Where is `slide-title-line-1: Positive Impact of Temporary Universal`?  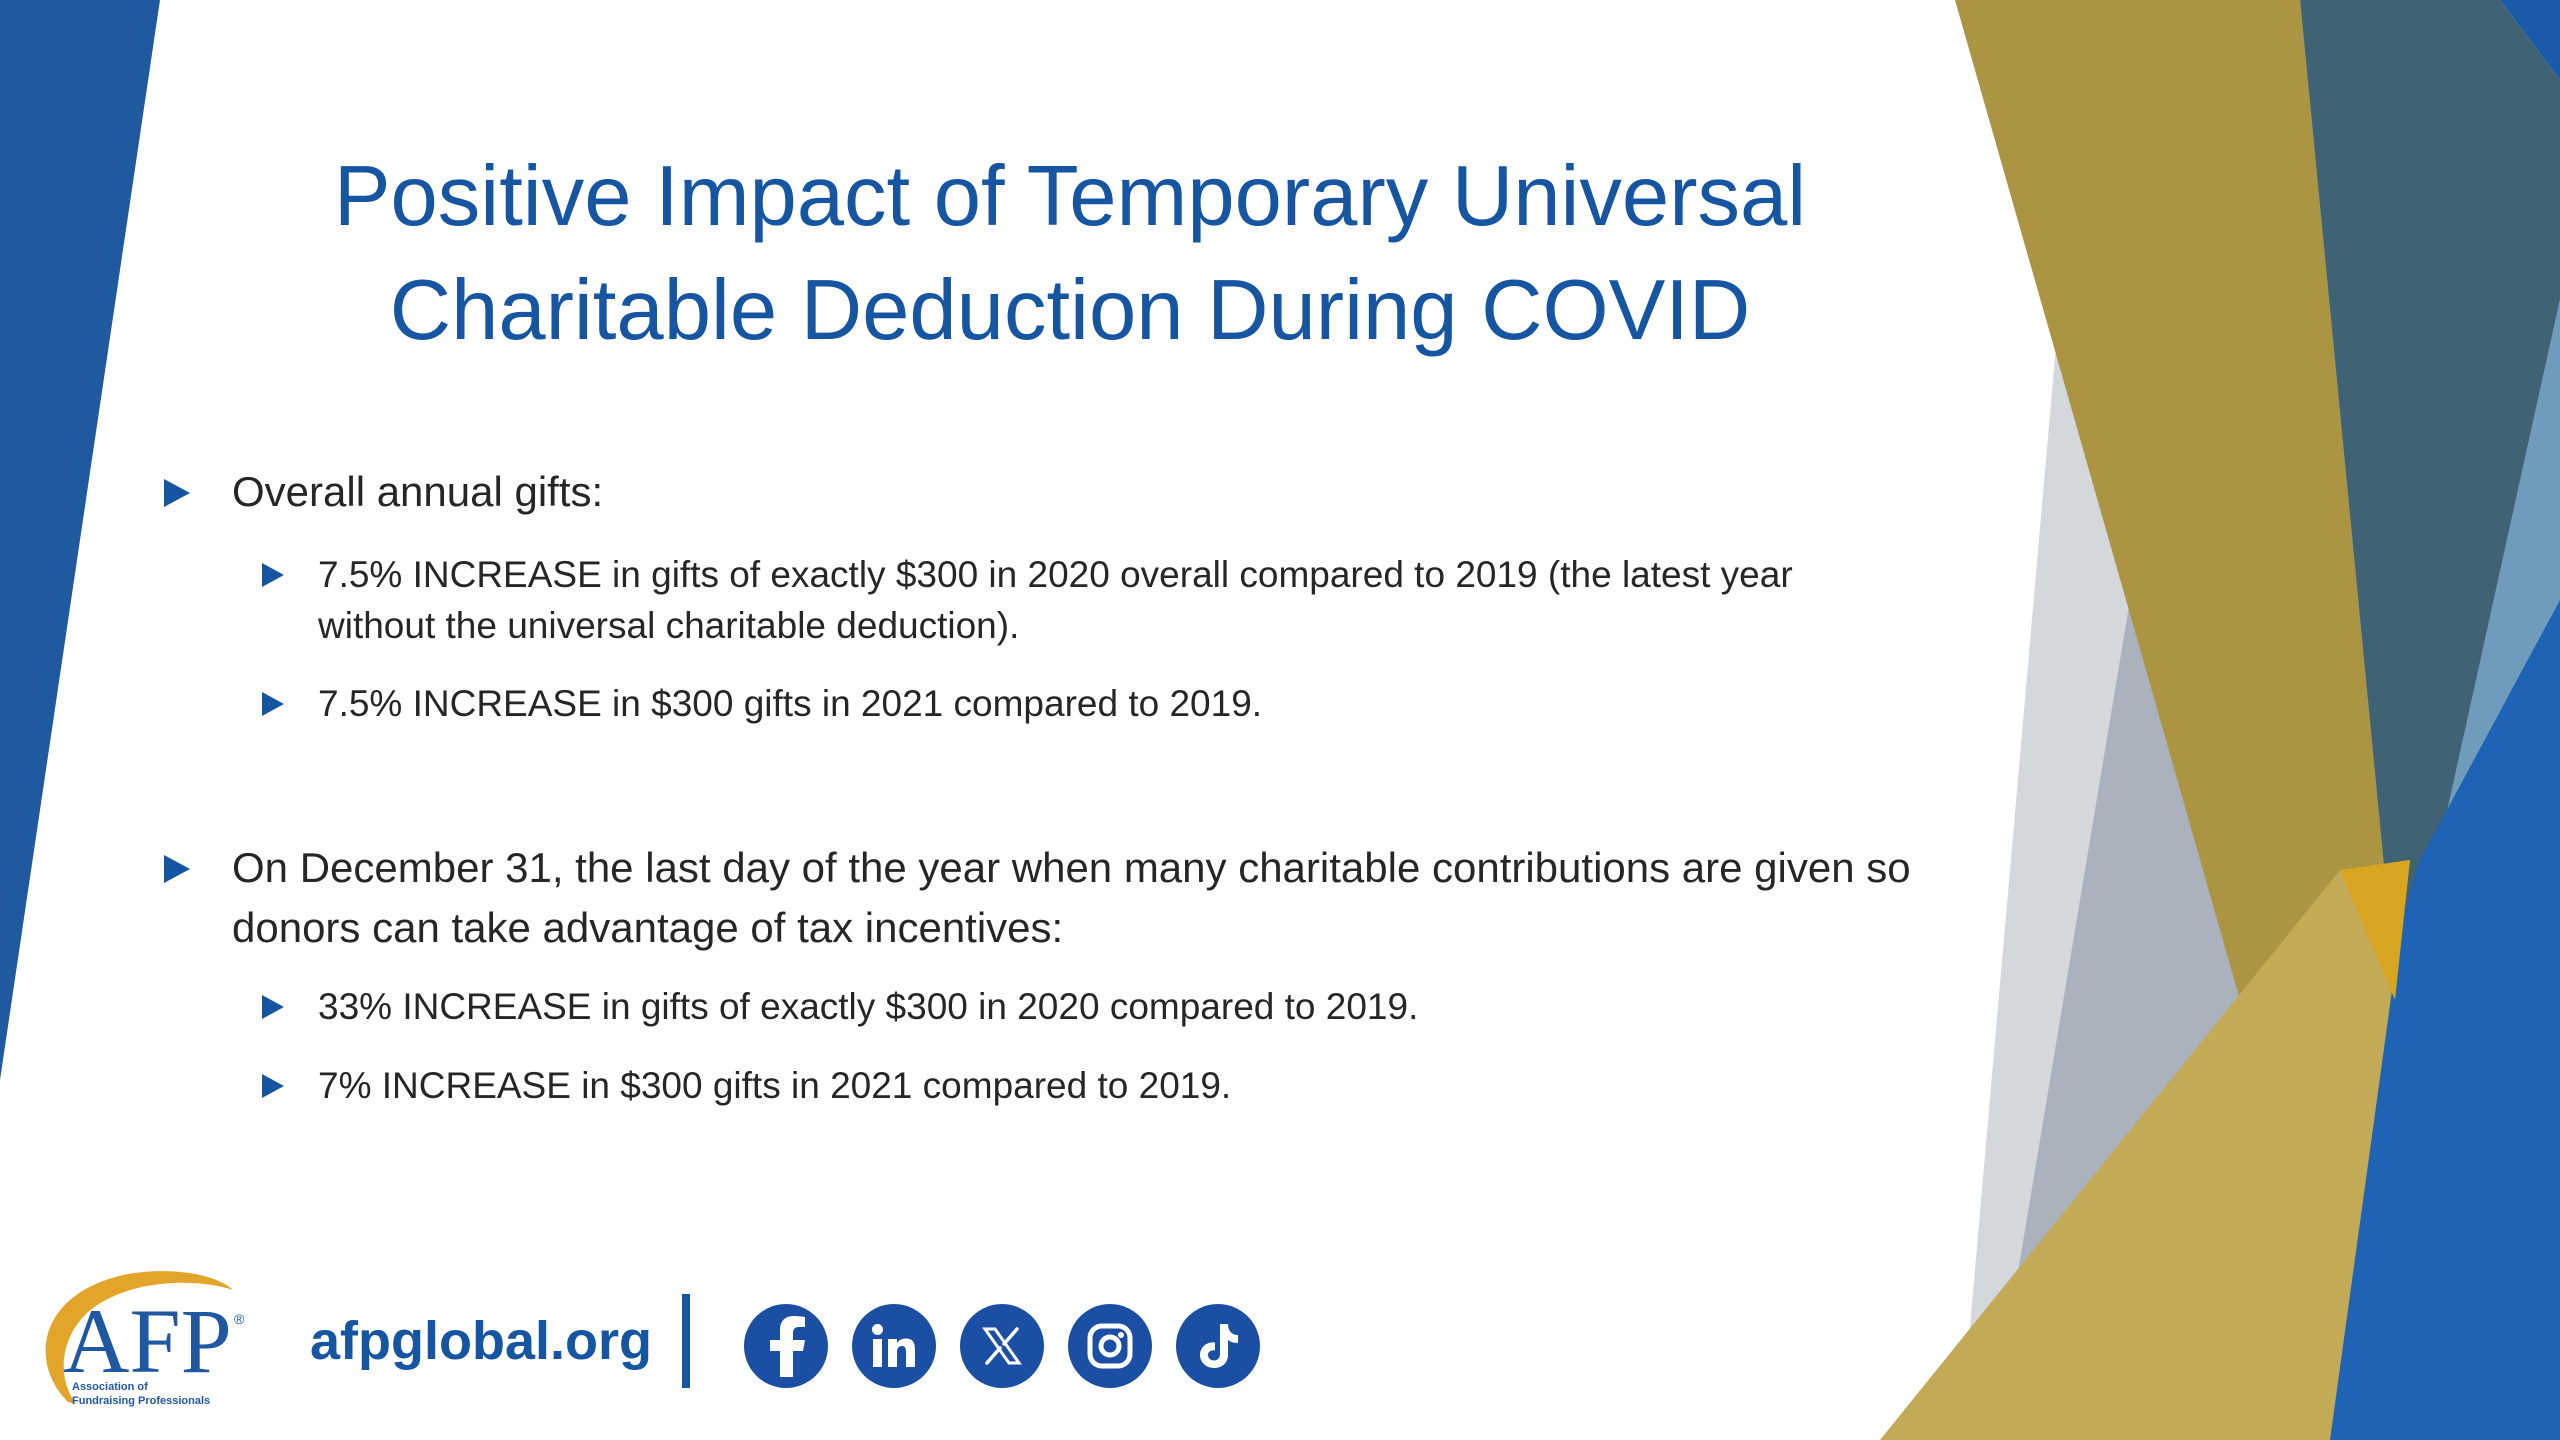
slide-title-line-1: Positive Impact of Temporary Universal is located at coordinates (1070, 196).